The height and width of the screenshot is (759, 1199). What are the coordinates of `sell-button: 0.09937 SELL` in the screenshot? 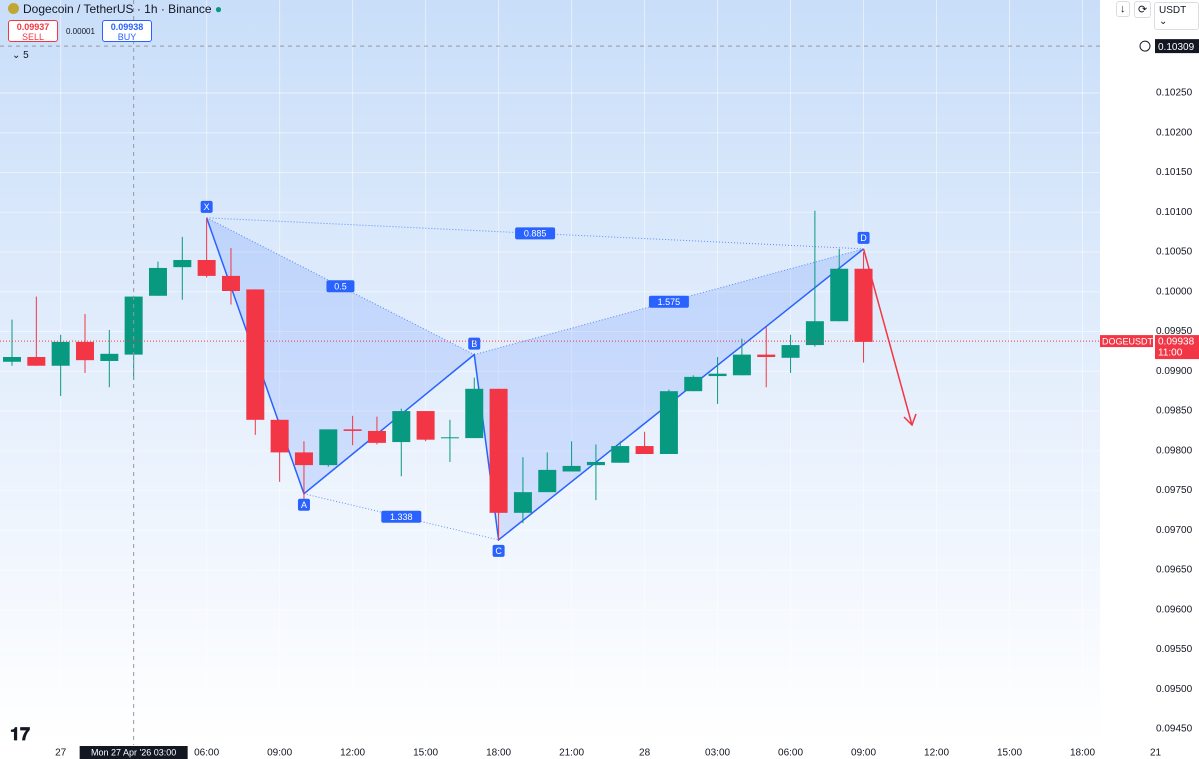 It's located at (33, 31).